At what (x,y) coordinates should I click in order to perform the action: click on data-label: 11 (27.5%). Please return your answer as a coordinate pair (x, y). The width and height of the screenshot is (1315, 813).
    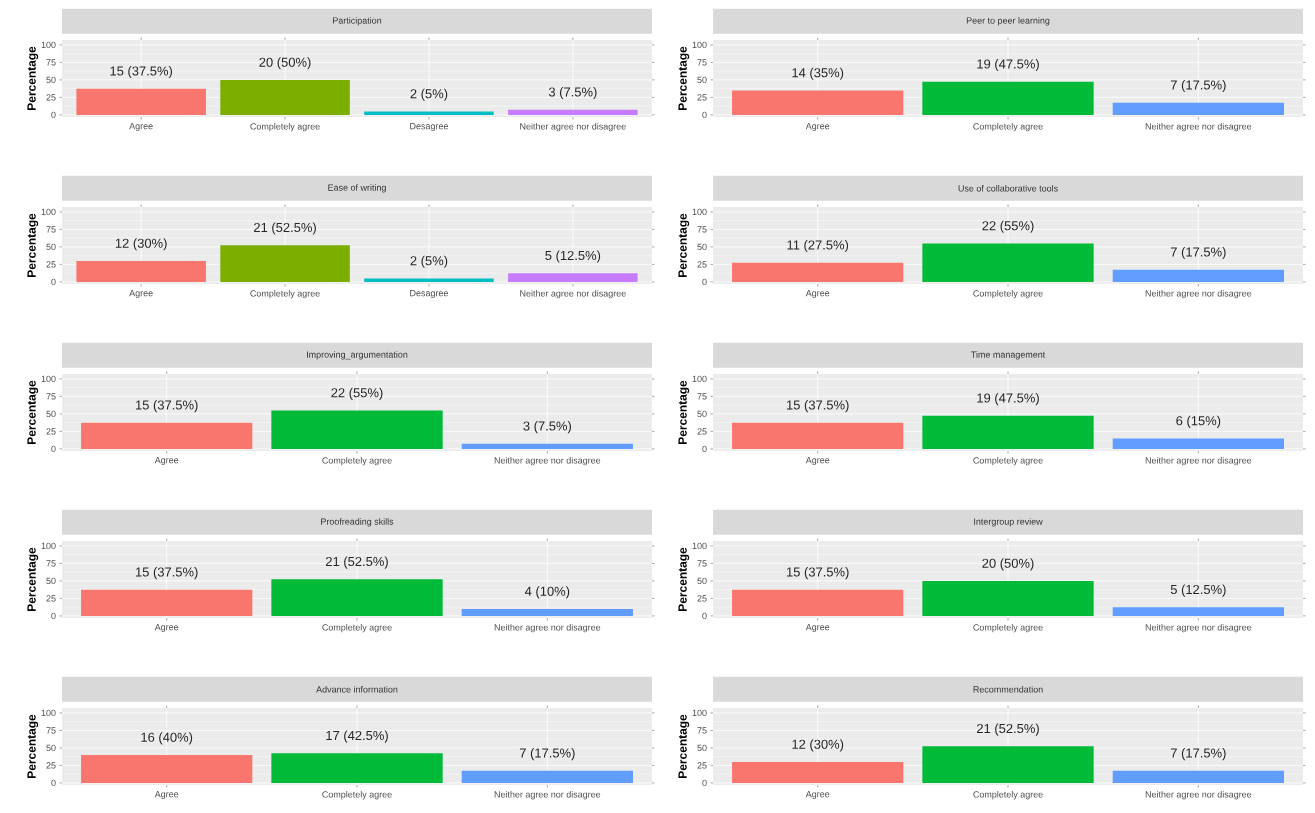
    Looking at the image, I should click on (818, 246).